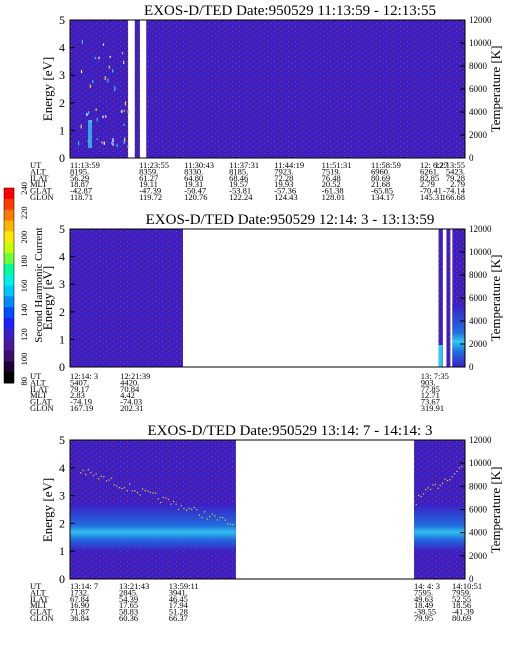 The height and width of the screenshot is (649, 505). Describe the element at coordinates (9, 286) in the screenshot. I see `colorbar-gradient` at that location.